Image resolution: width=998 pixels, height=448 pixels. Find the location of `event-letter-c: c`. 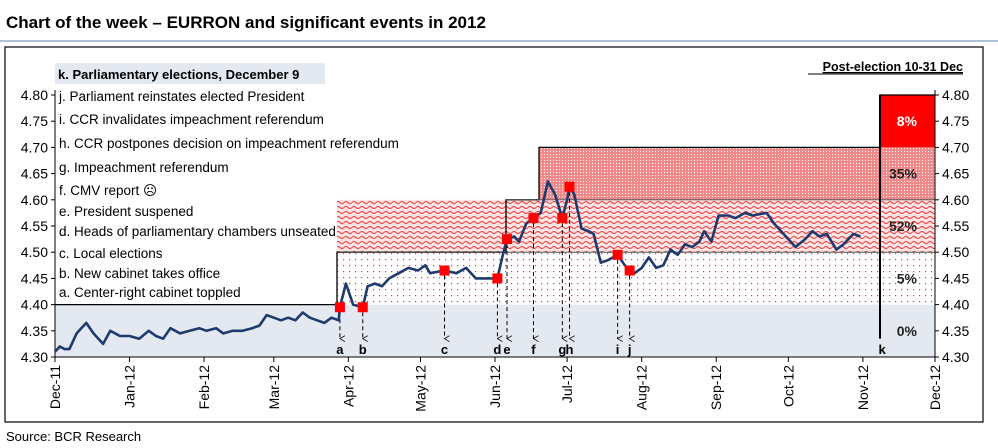

event-letter-c: c is located at coordinates (444, 349).